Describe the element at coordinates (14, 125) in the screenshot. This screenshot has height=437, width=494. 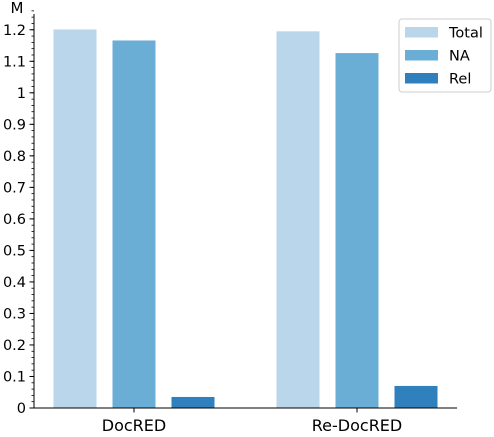
I see `y-tick-label: 0.9` at that location.